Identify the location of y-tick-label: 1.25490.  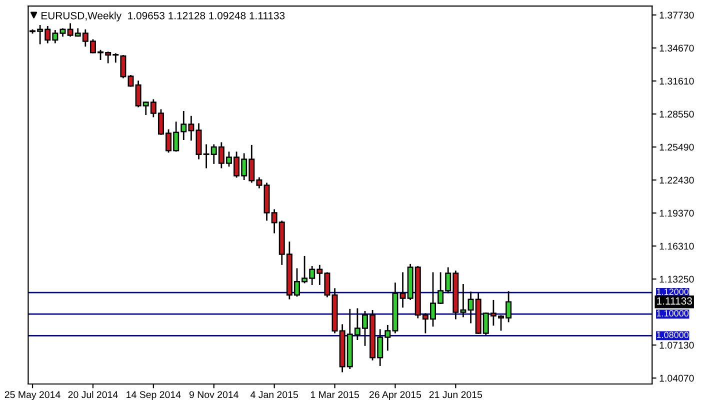
(677, 147).